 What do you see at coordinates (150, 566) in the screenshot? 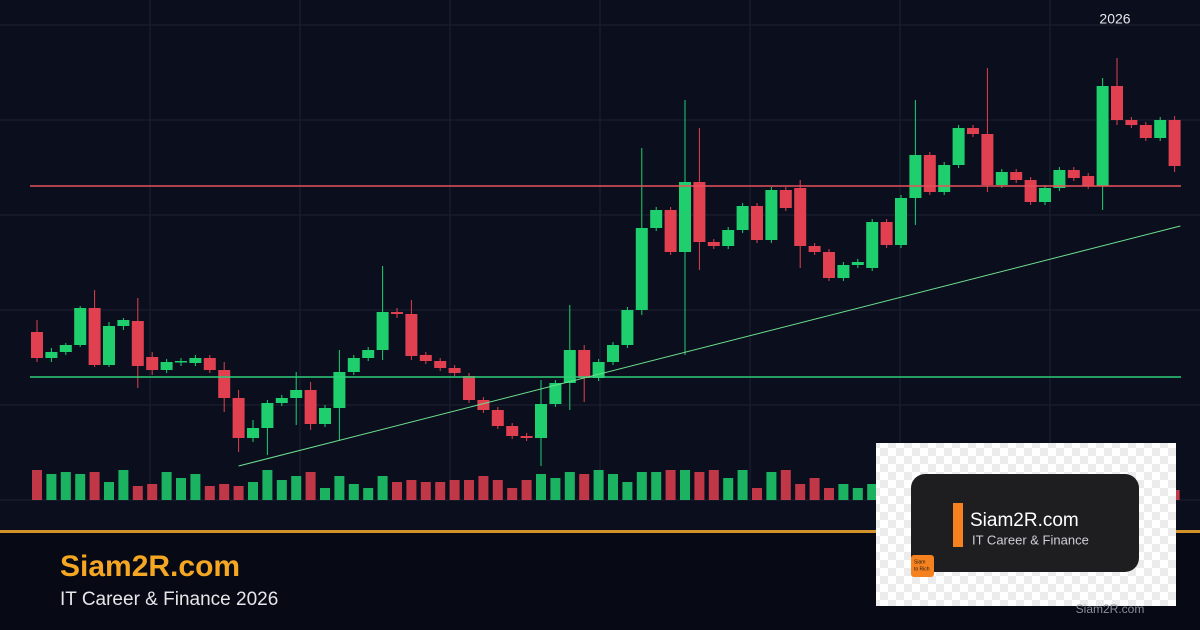
I see `brand-title: Siam2R.com` at bounding box center [150, 566].